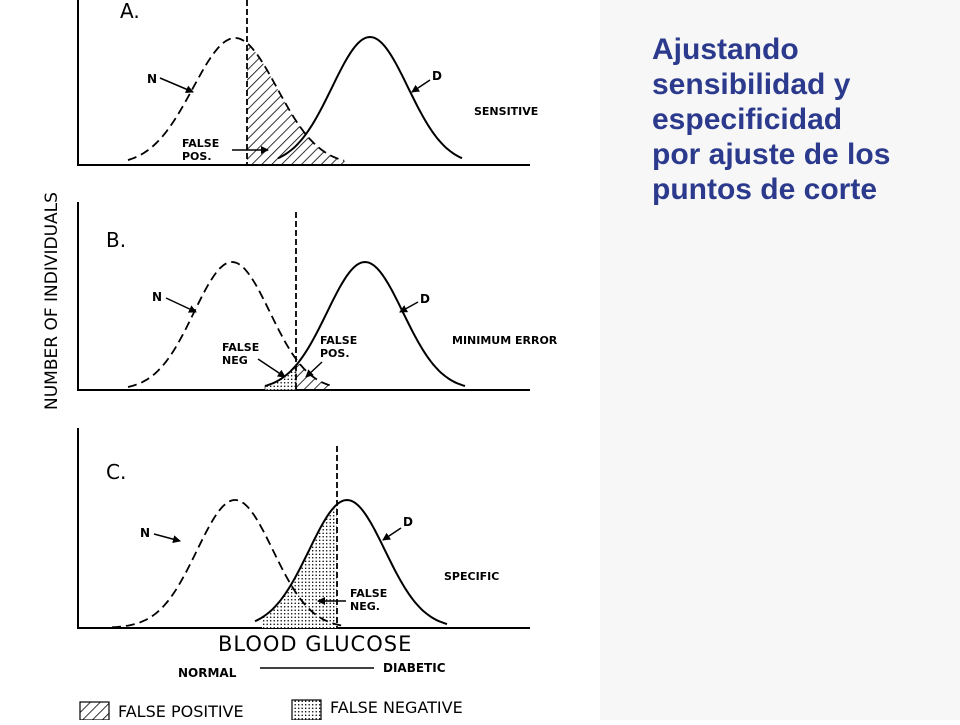  I want to click on panel-c-diabetic-arrow, so click(392, 534).